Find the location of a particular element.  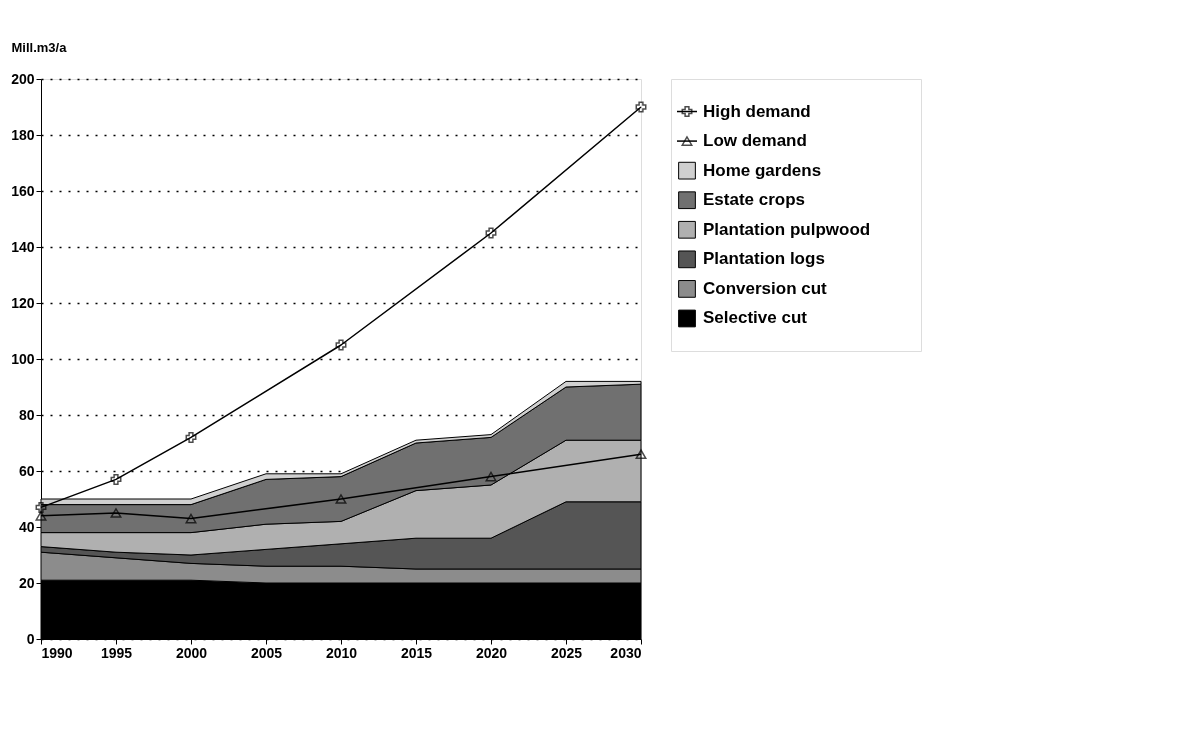

legend-label: High demand is located at coordinates (757, 111).